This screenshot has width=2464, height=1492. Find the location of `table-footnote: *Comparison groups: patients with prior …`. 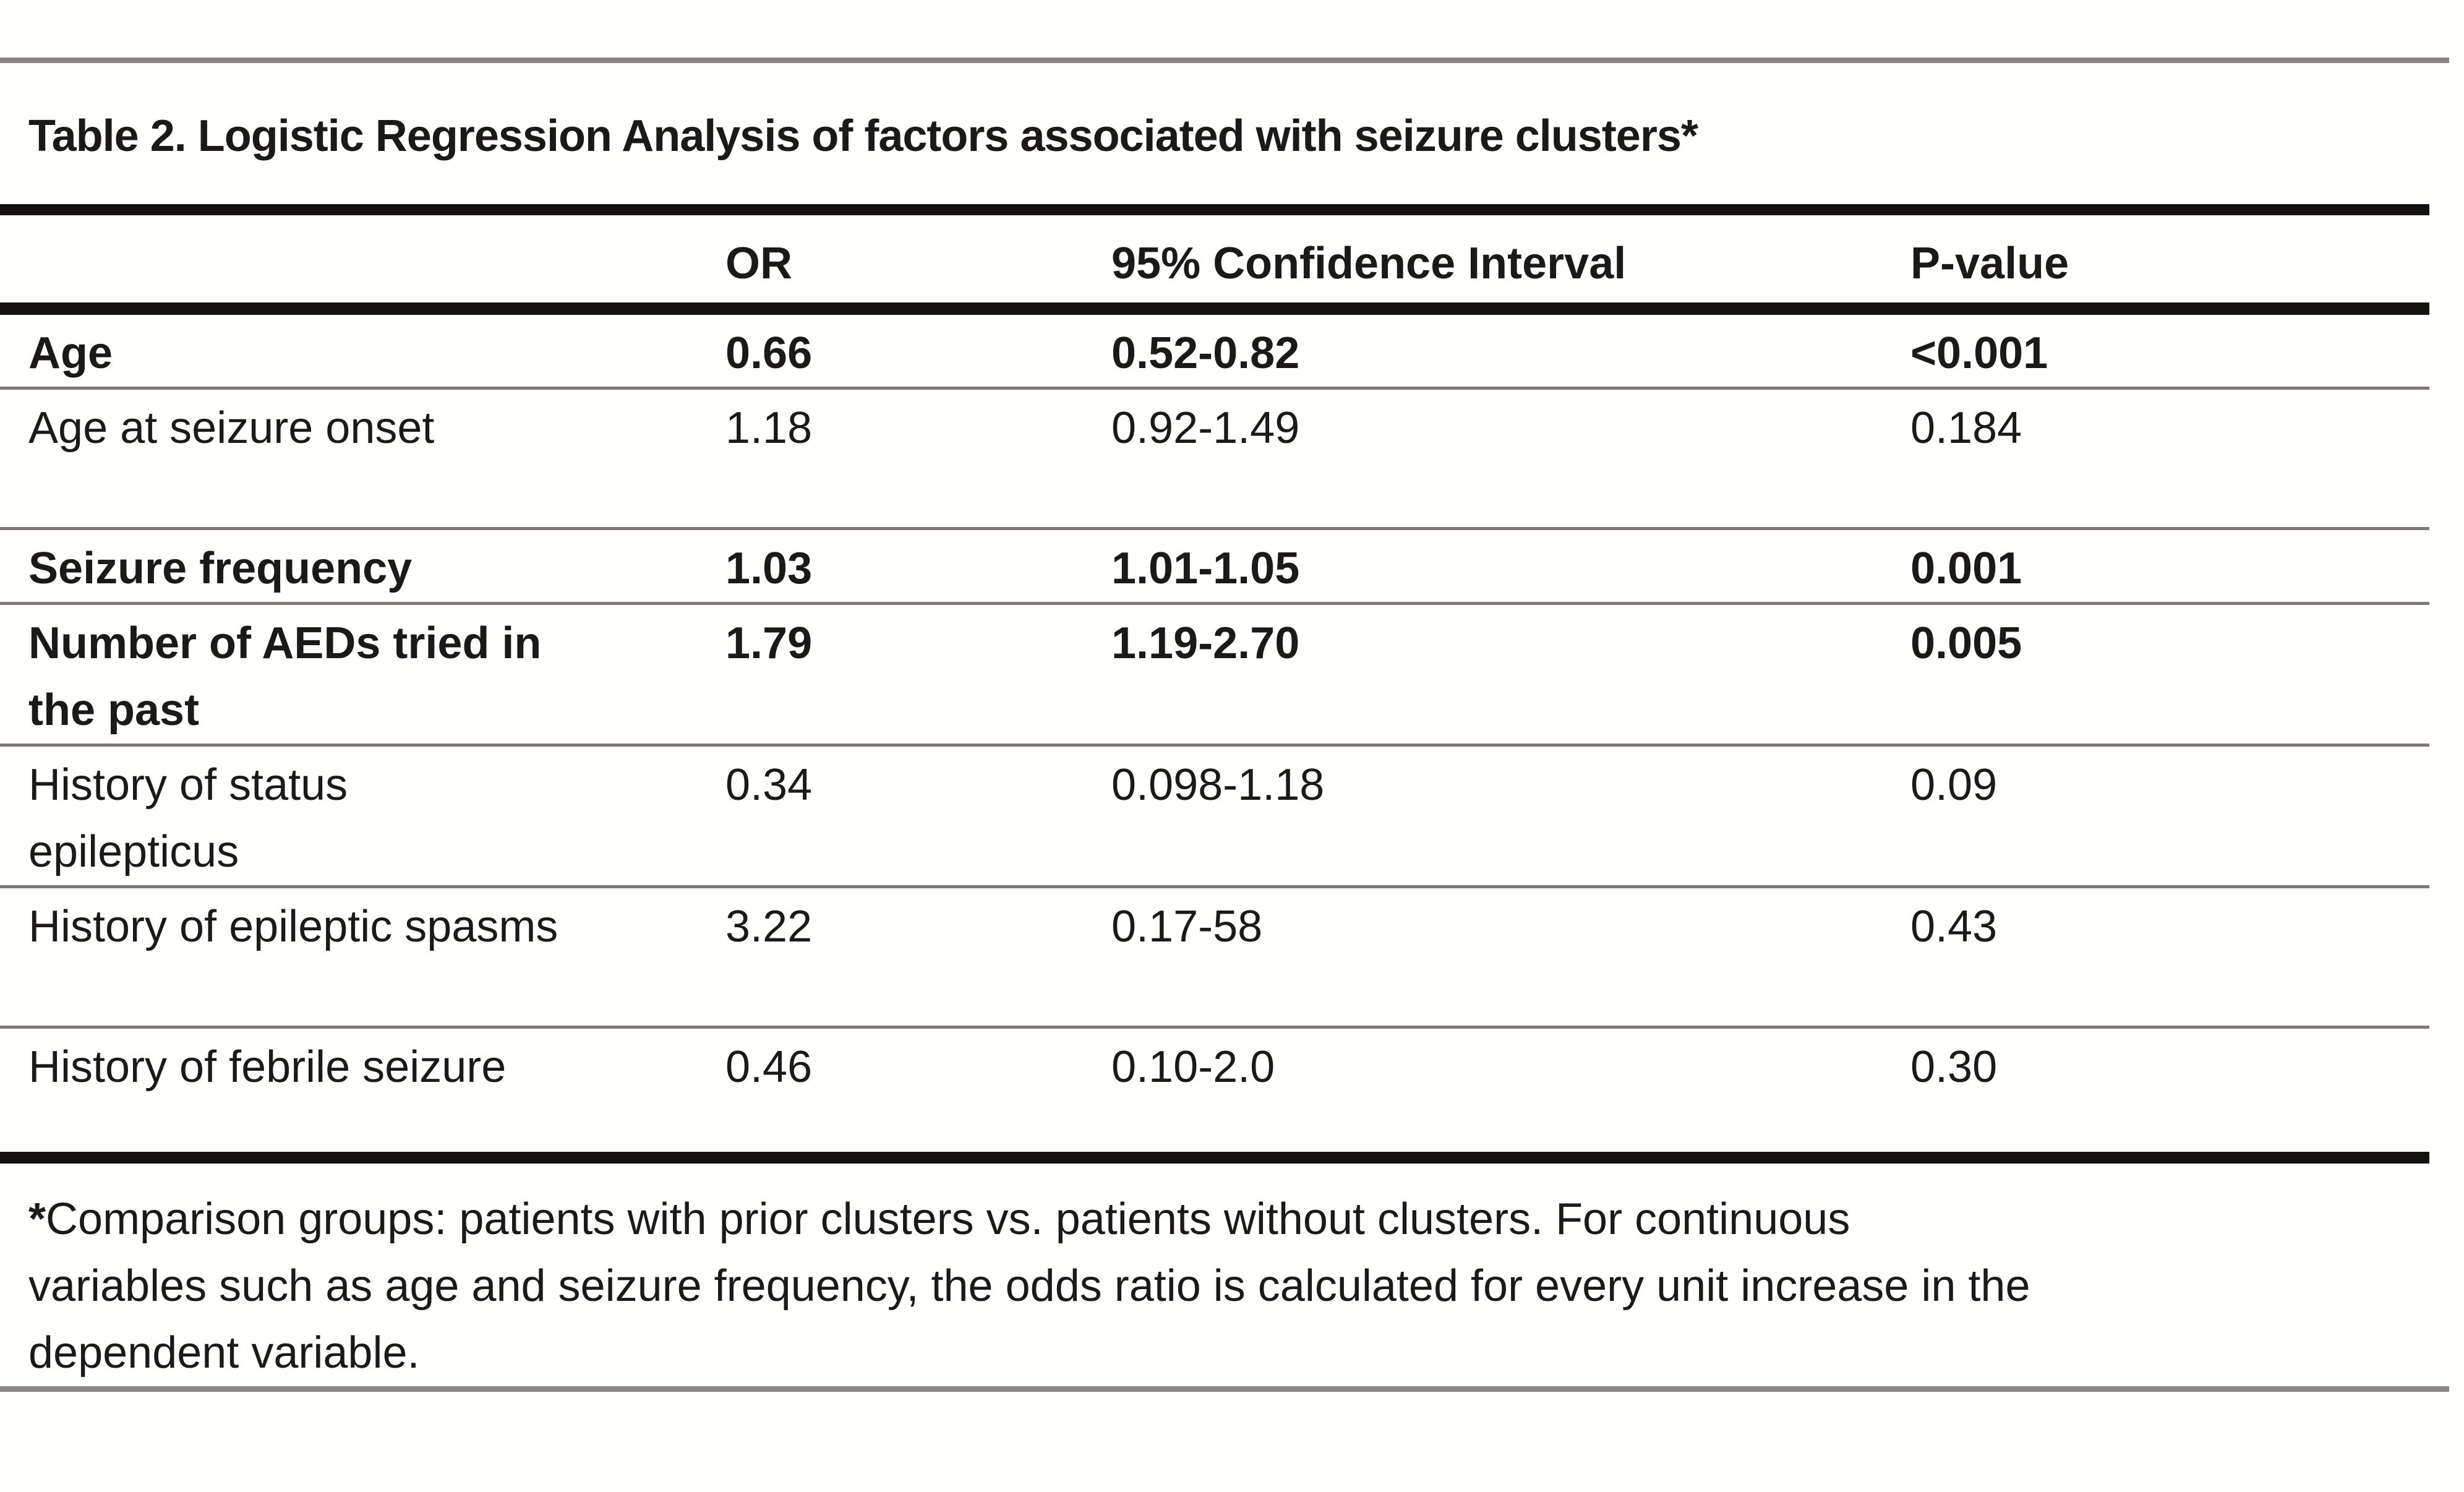

table-footnote: *Comparison groups: patients with prior … is located at coordinates (1212, 1286).